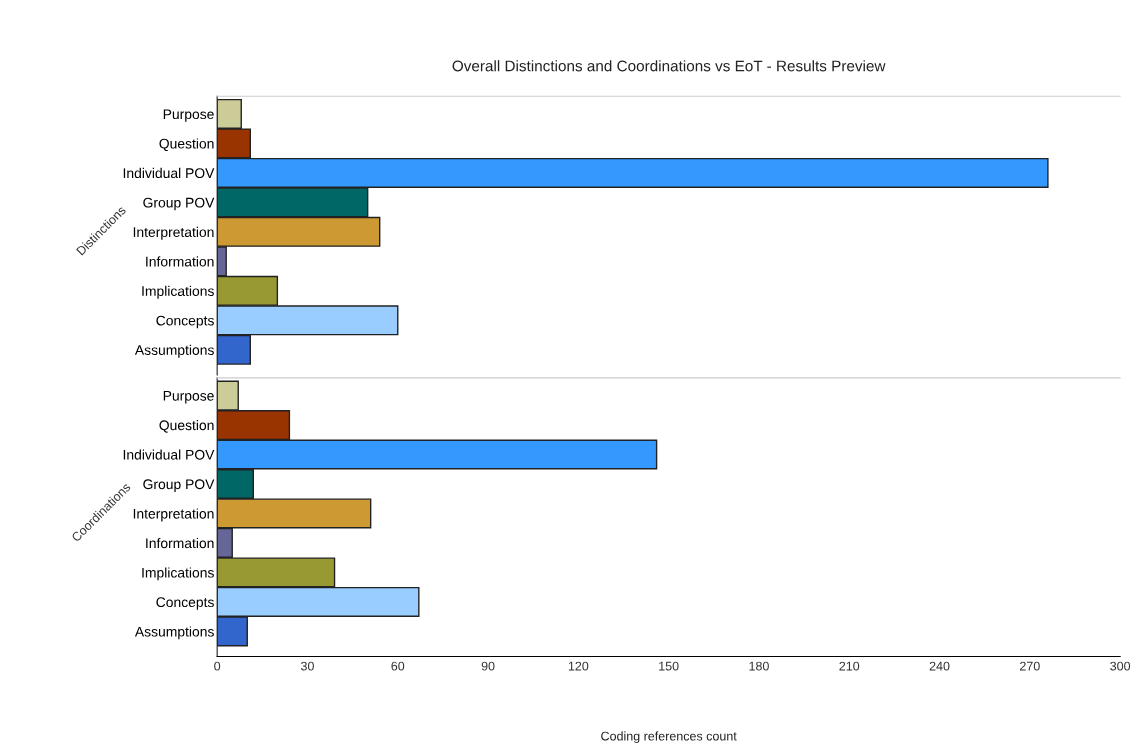  I want to click on x-tick-label: 30, so click(307, 666).